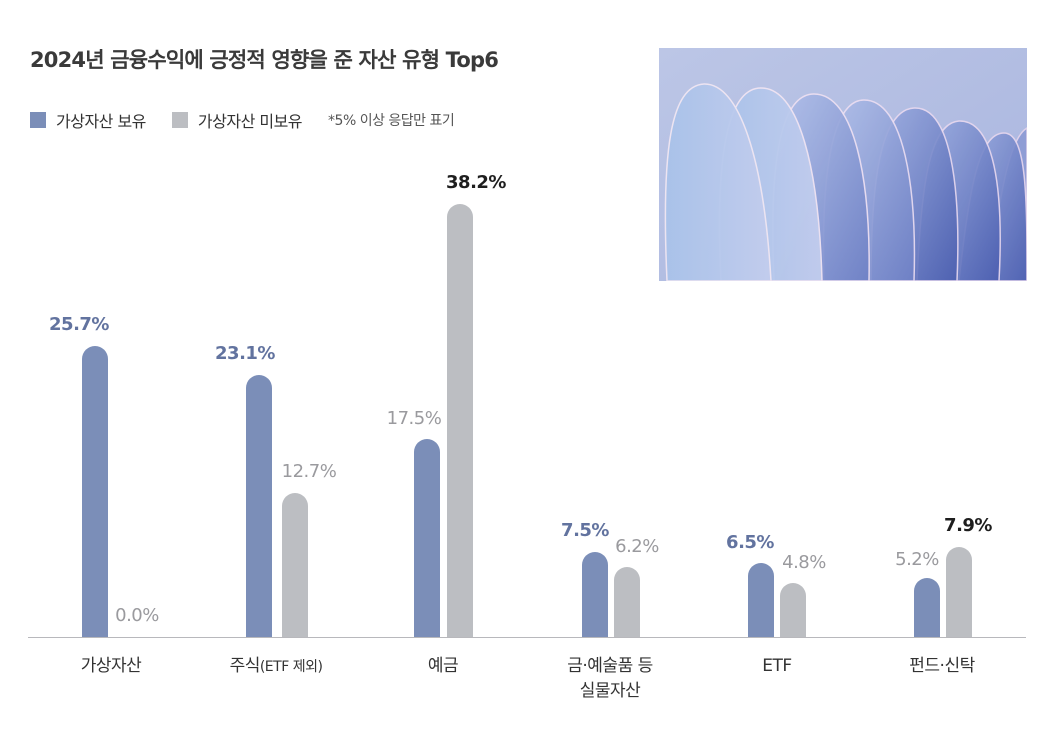 This screenshot has height=744, width=1064. Describe the element at coordinates (427, 538) in the screenshot. I see `bar-owner-deposits` at that location.